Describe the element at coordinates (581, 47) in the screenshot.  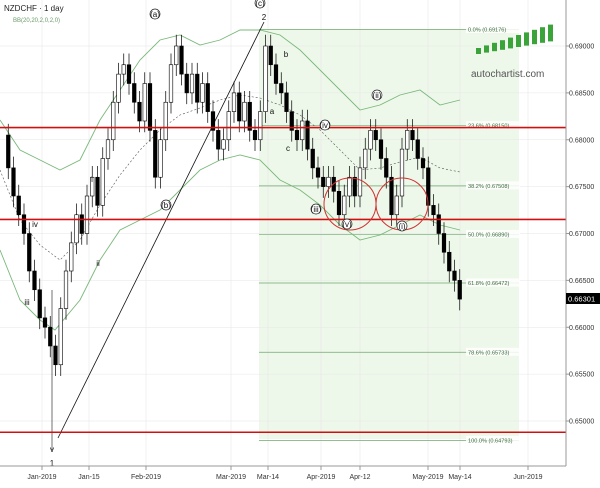
I see `y-tick-label: 0.69000` at that location.